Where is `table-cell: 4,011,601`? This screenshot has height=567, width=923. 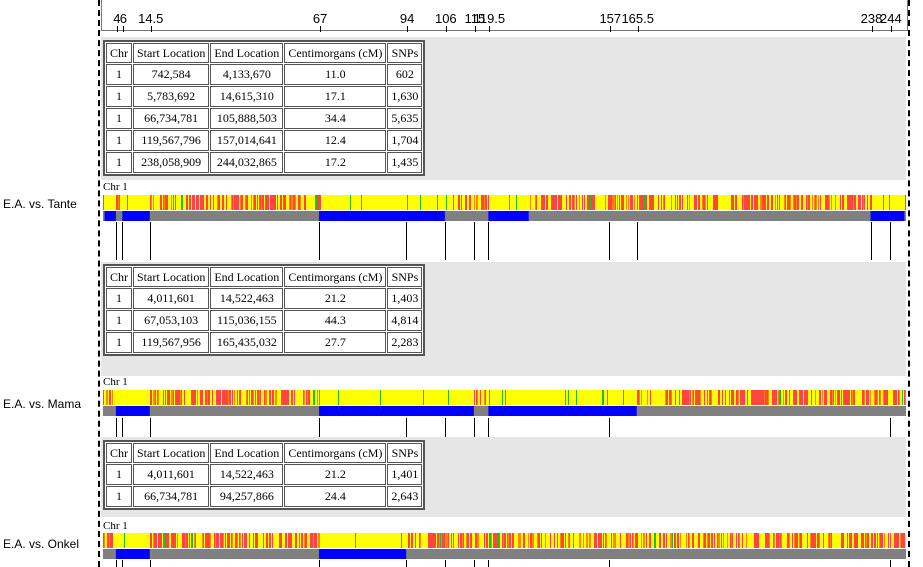 table-cell: 4,011,601 is located at coordinates (171, 474).